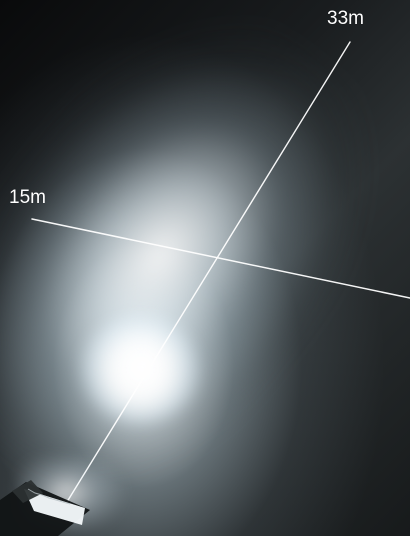 The width and height of the screenshot is (410, 536). Describe the element at coordinates (27, 197) in the screenshot. I see `near-distance-label: 15m` at that location.